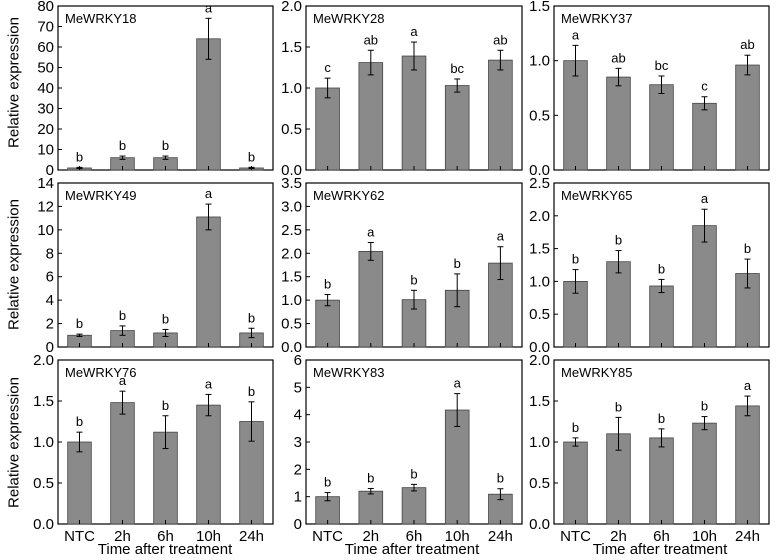  I want to click on p1-ytick-label: 40, so click(45, 88).